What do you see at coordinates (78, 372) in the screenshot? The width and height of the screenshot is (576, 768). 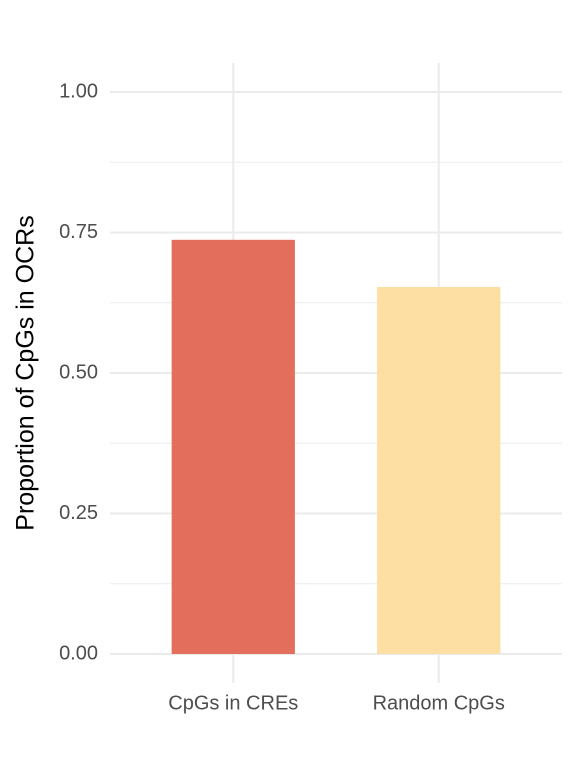 I see `y-tick-label: 0.50` at bounding box center [78, 372].